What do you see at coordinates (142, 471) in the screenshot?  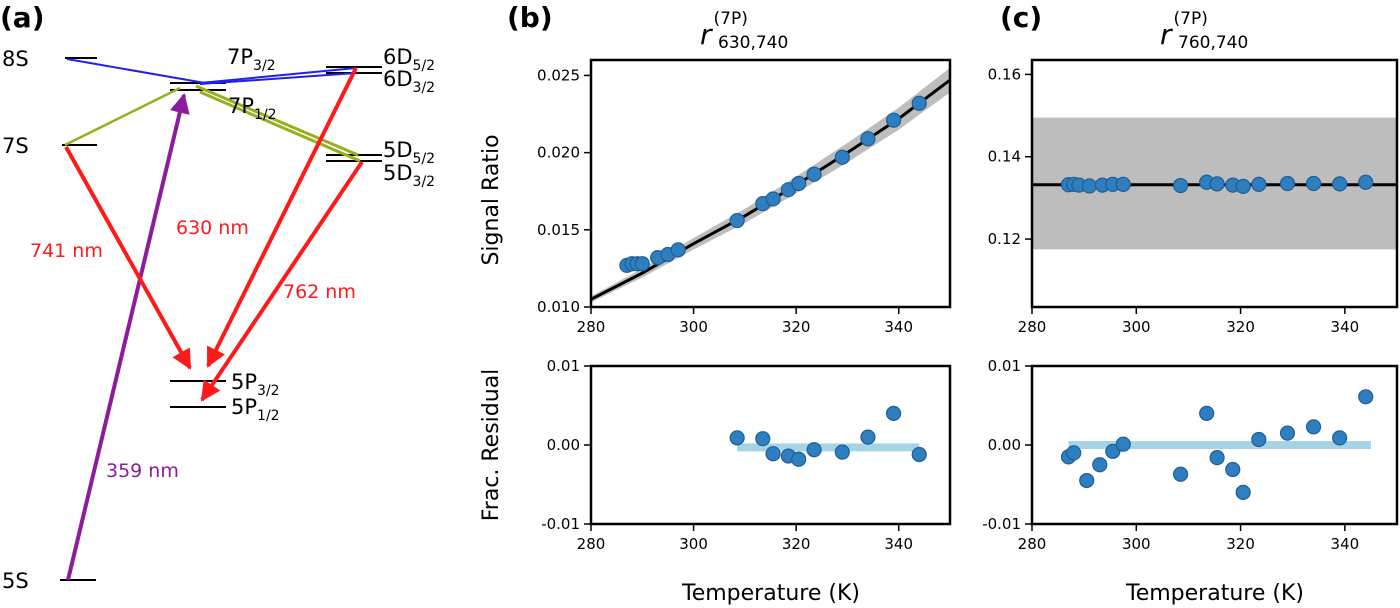 I see `label-359nm: 359 nm` at bounding box center [142, 471].